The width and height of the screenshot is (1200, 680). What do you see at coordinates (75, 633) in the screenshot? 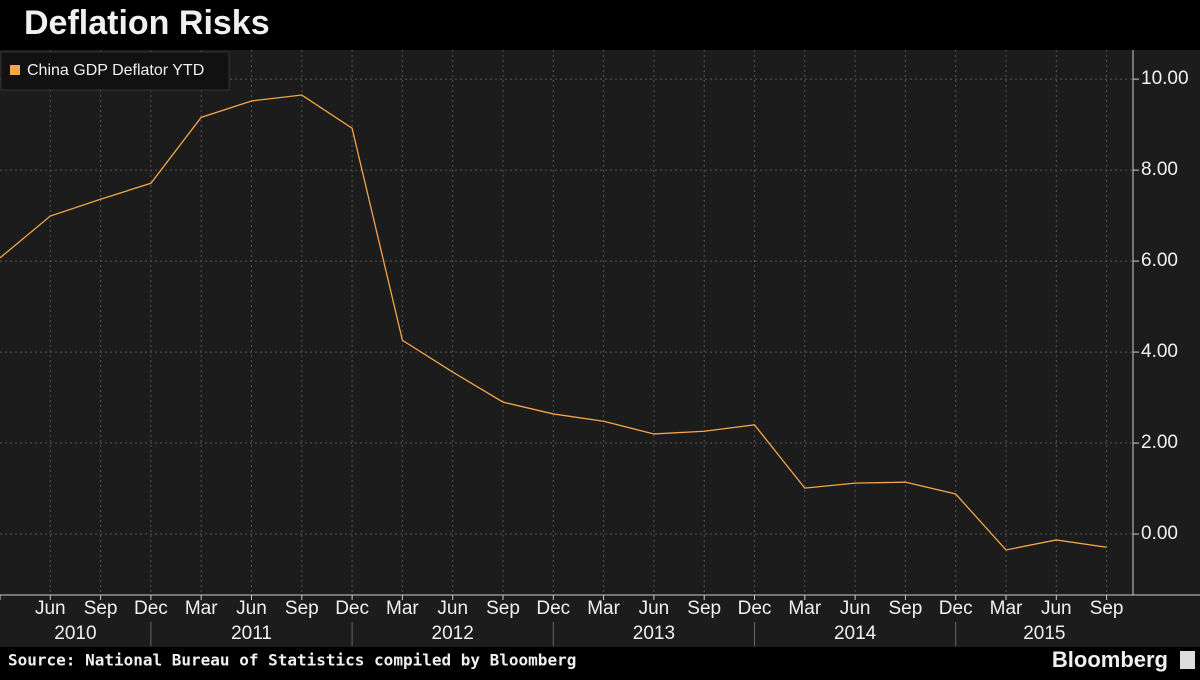
I see `x-group-label: 2010` at bounding box center [75, 633].